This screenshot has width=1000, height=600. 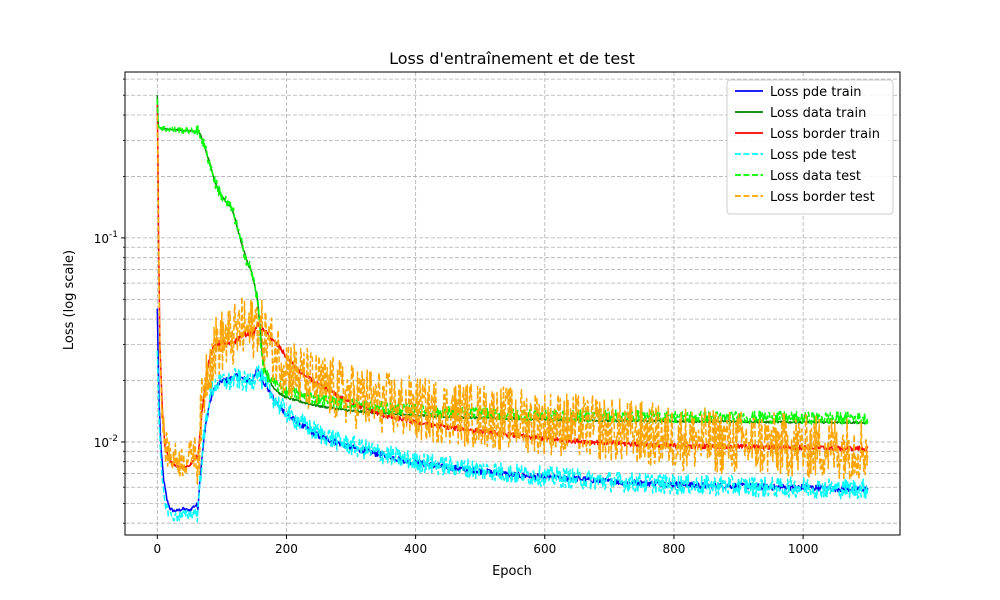 I want to click on legend-label: Loss pde train, so click(x=816, y=92).